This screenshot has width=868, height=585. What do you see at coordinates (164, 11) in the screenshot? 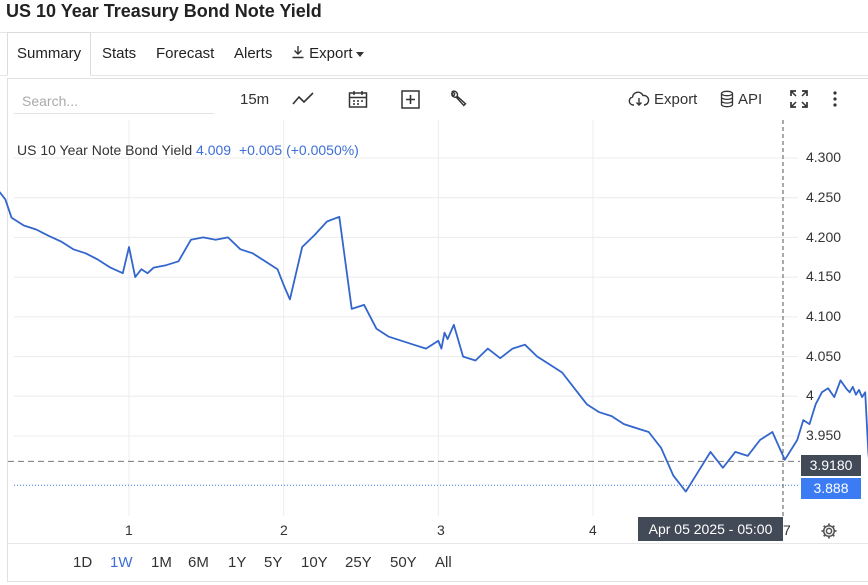
I see `page-title: US 10 Year Treasury Bond Note Yield` at bounding box center [164, 11].